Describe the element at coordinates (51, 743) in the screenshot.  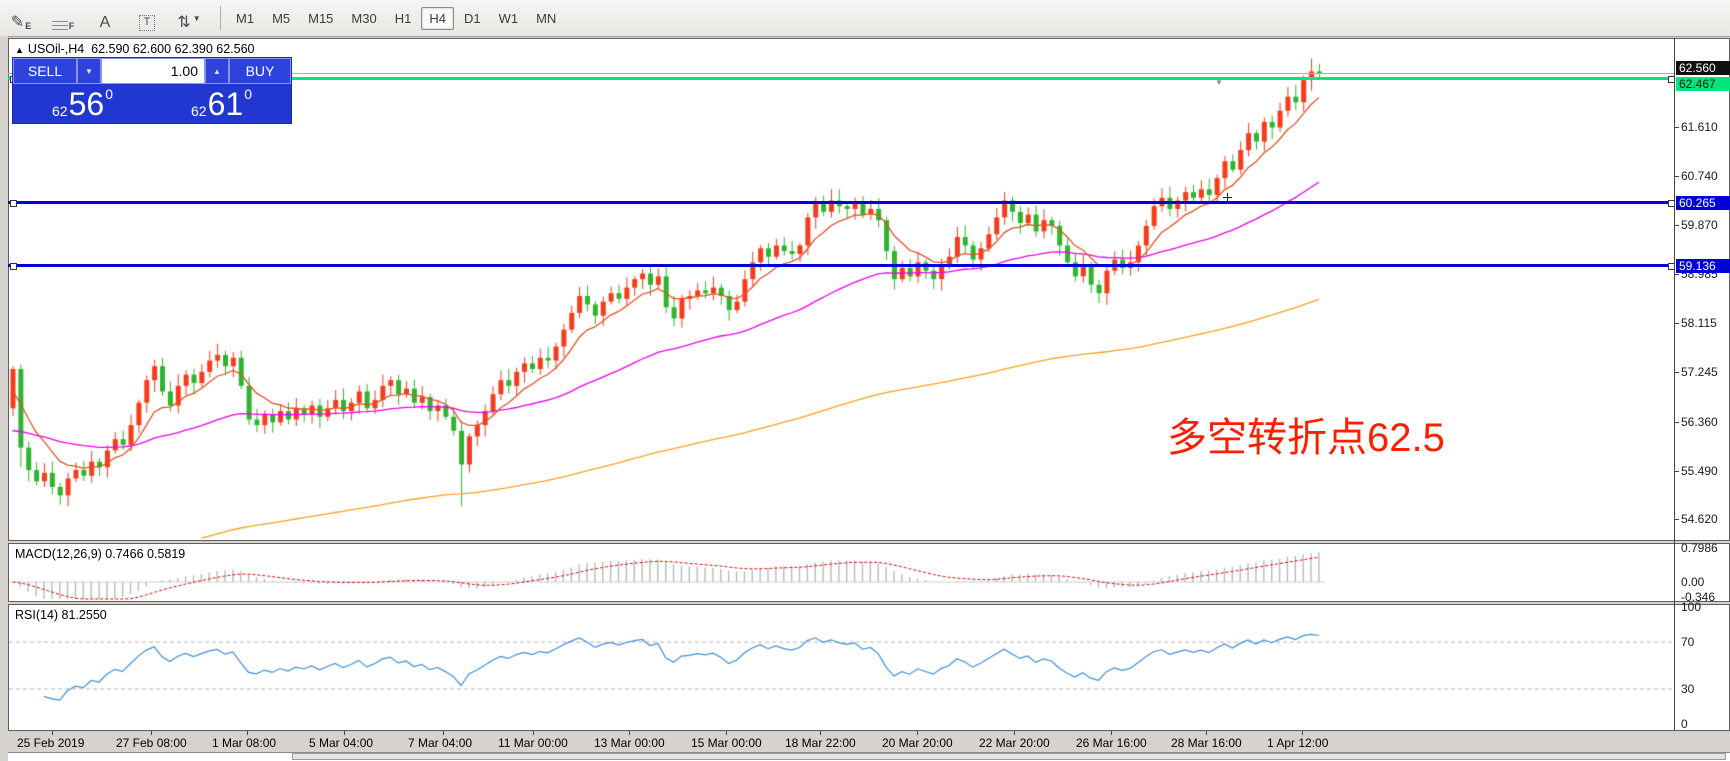
I see `time-label: 25 Feb 2019` at that location.